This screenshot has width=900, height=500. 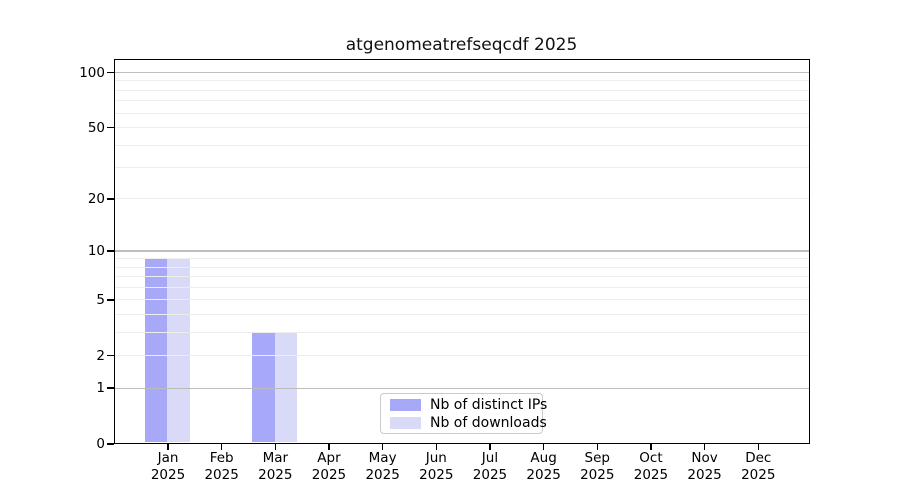 What do you see at coordinates (597, 447) in the screenshot?
I see `x-tick-mark-sep` at bounding box center [597, 447].